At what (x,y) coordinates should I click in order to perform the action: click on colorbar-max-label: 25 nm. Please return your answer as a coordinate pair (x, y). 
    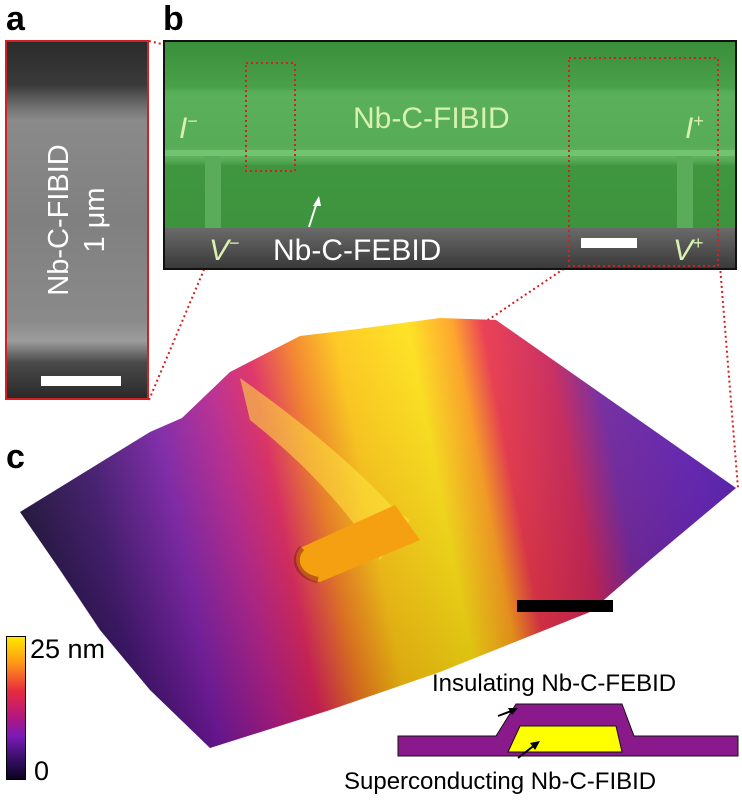
    Looking at the image, I should click on (68, 649).